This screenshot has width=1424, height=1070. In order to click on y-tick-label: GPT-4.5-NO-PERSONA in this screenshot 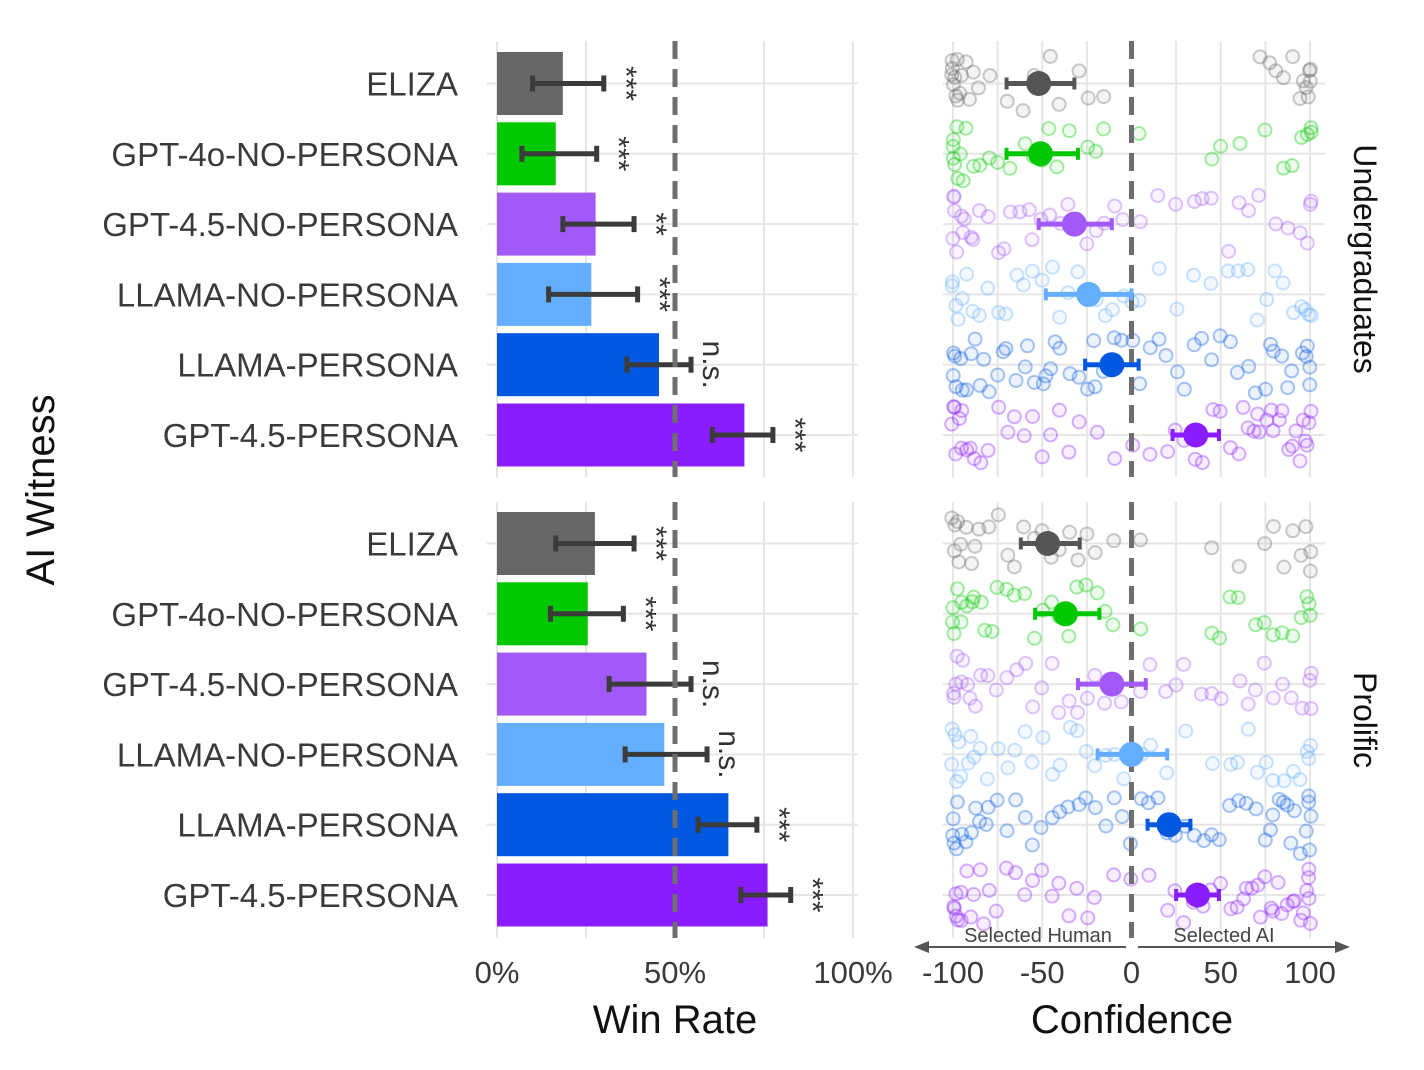, I will do `click(280, 684)`.